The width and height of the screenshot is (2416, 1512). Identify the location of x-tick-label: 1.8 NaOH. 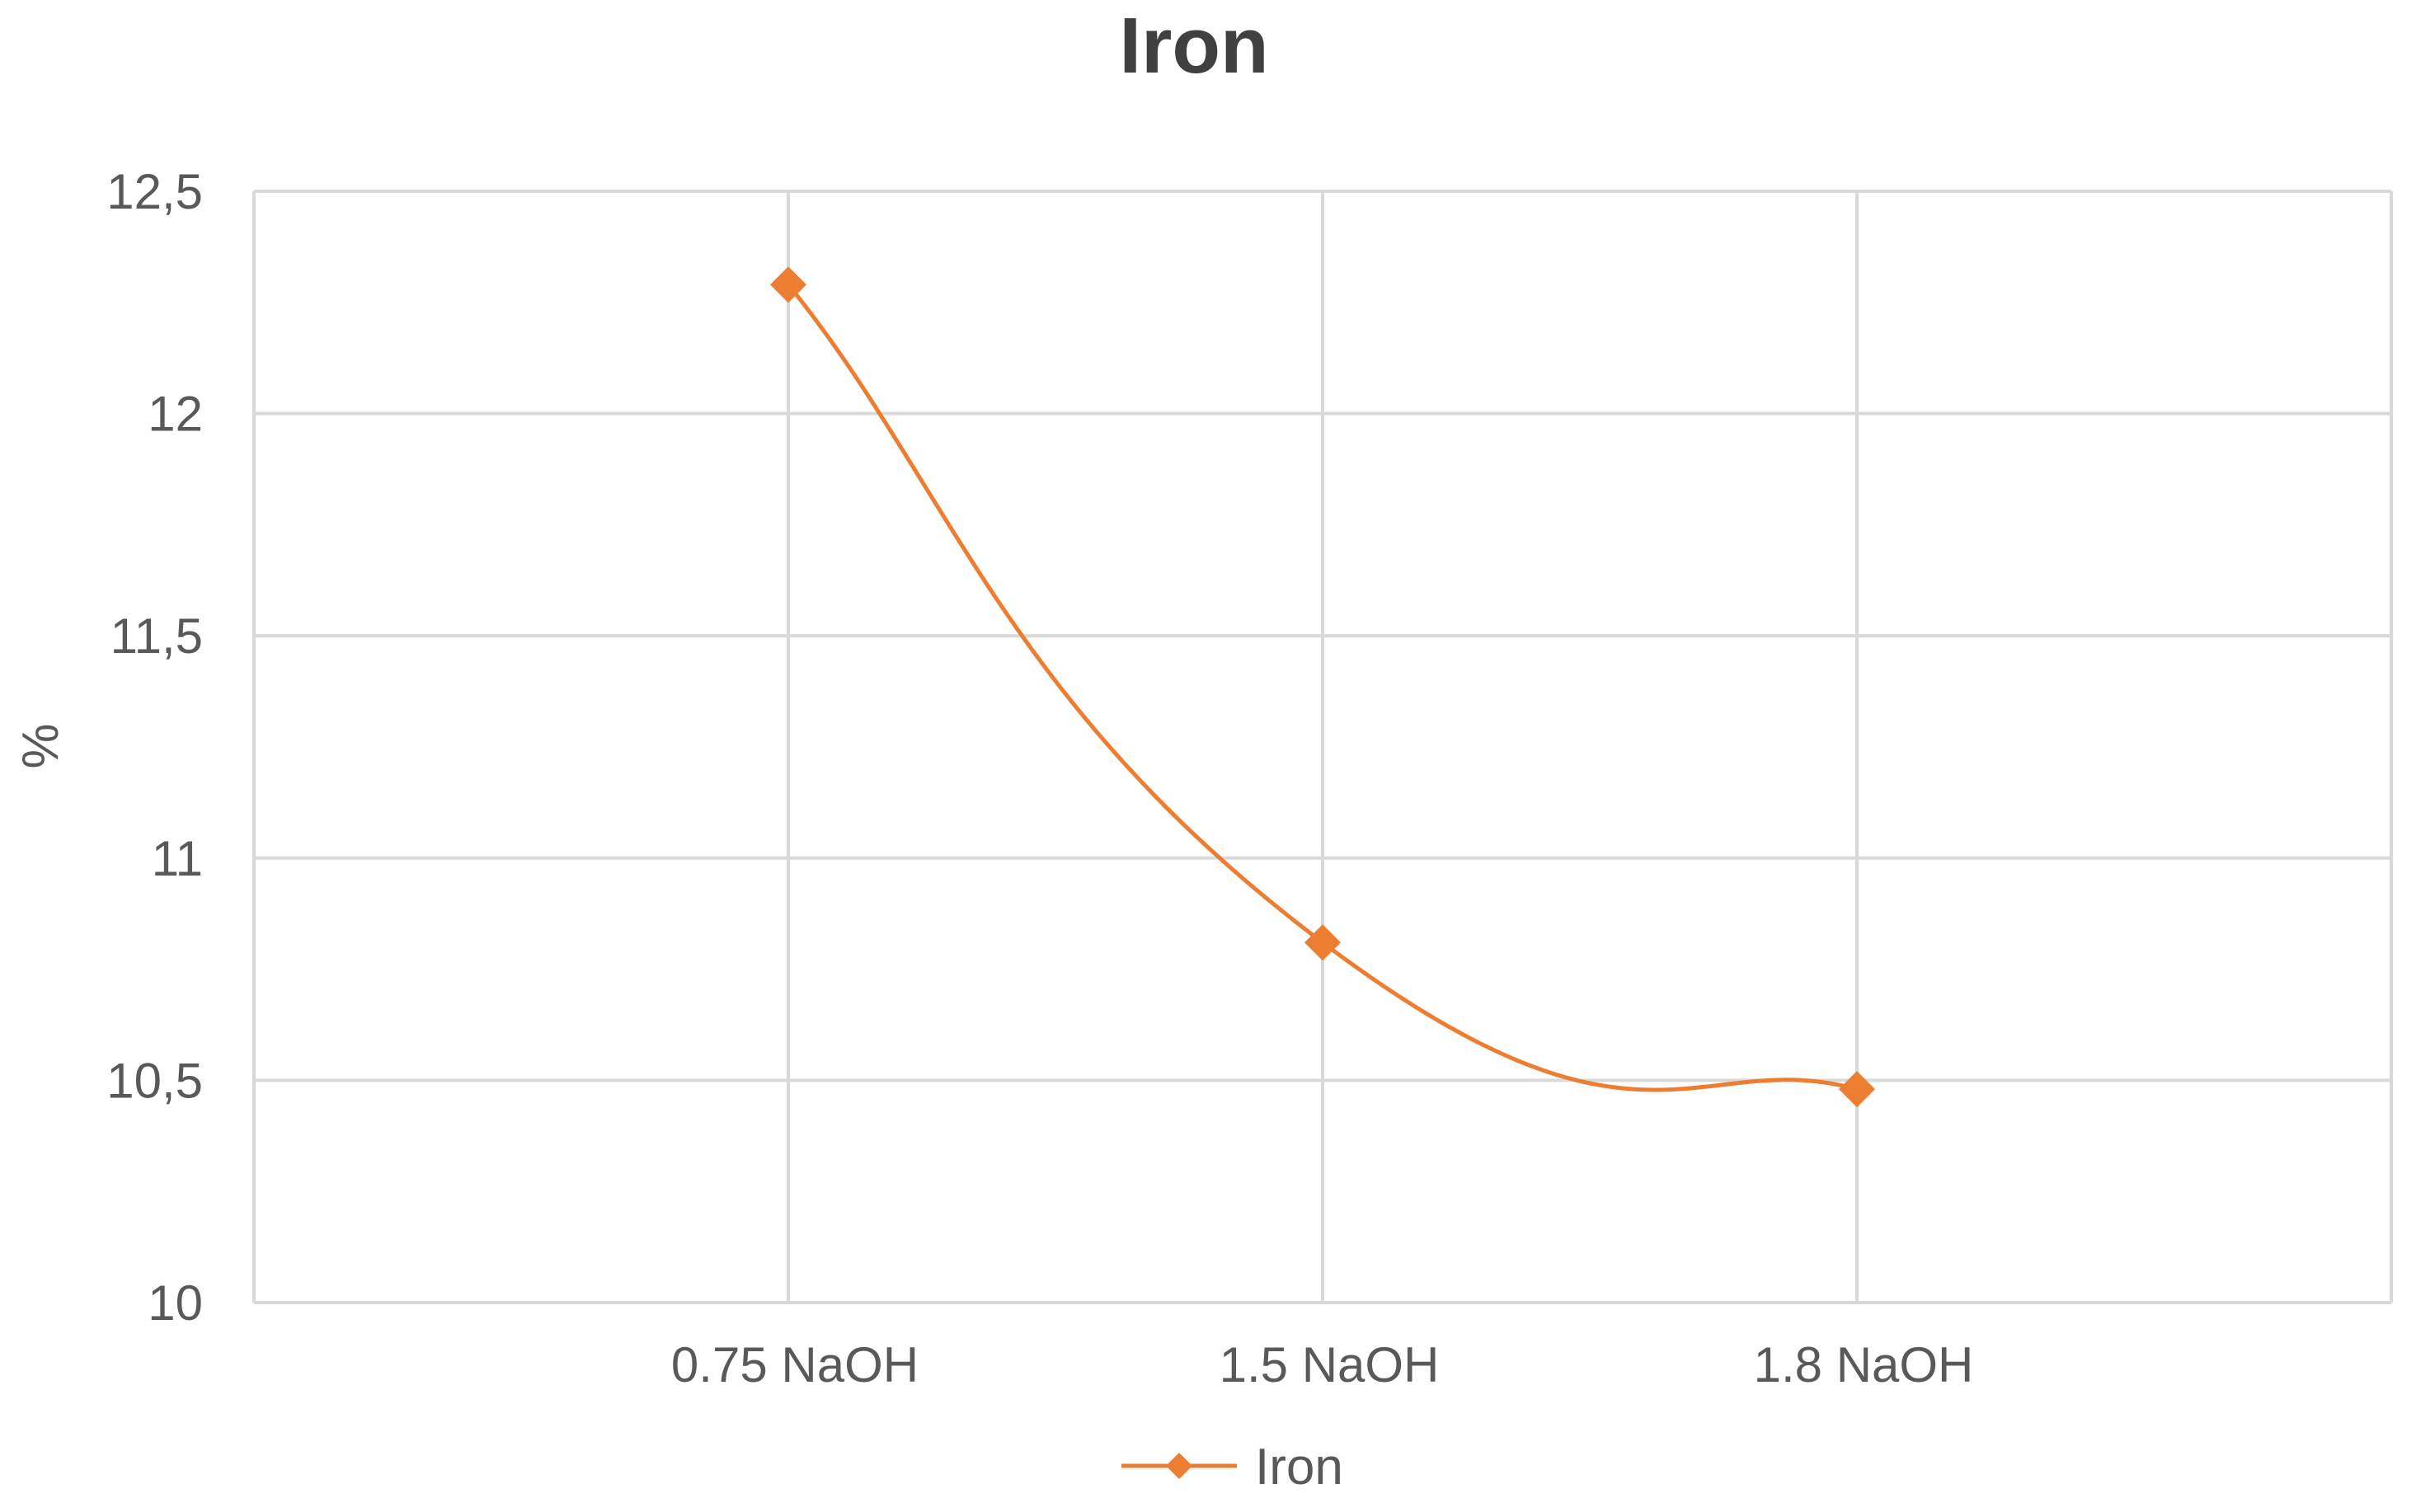
(1864, 1365).